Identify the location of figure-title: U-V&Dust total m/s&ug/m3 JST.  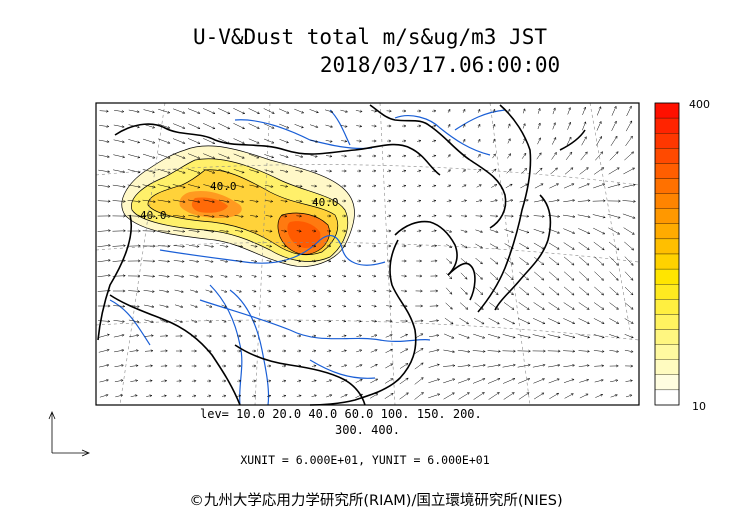
(370, 37).